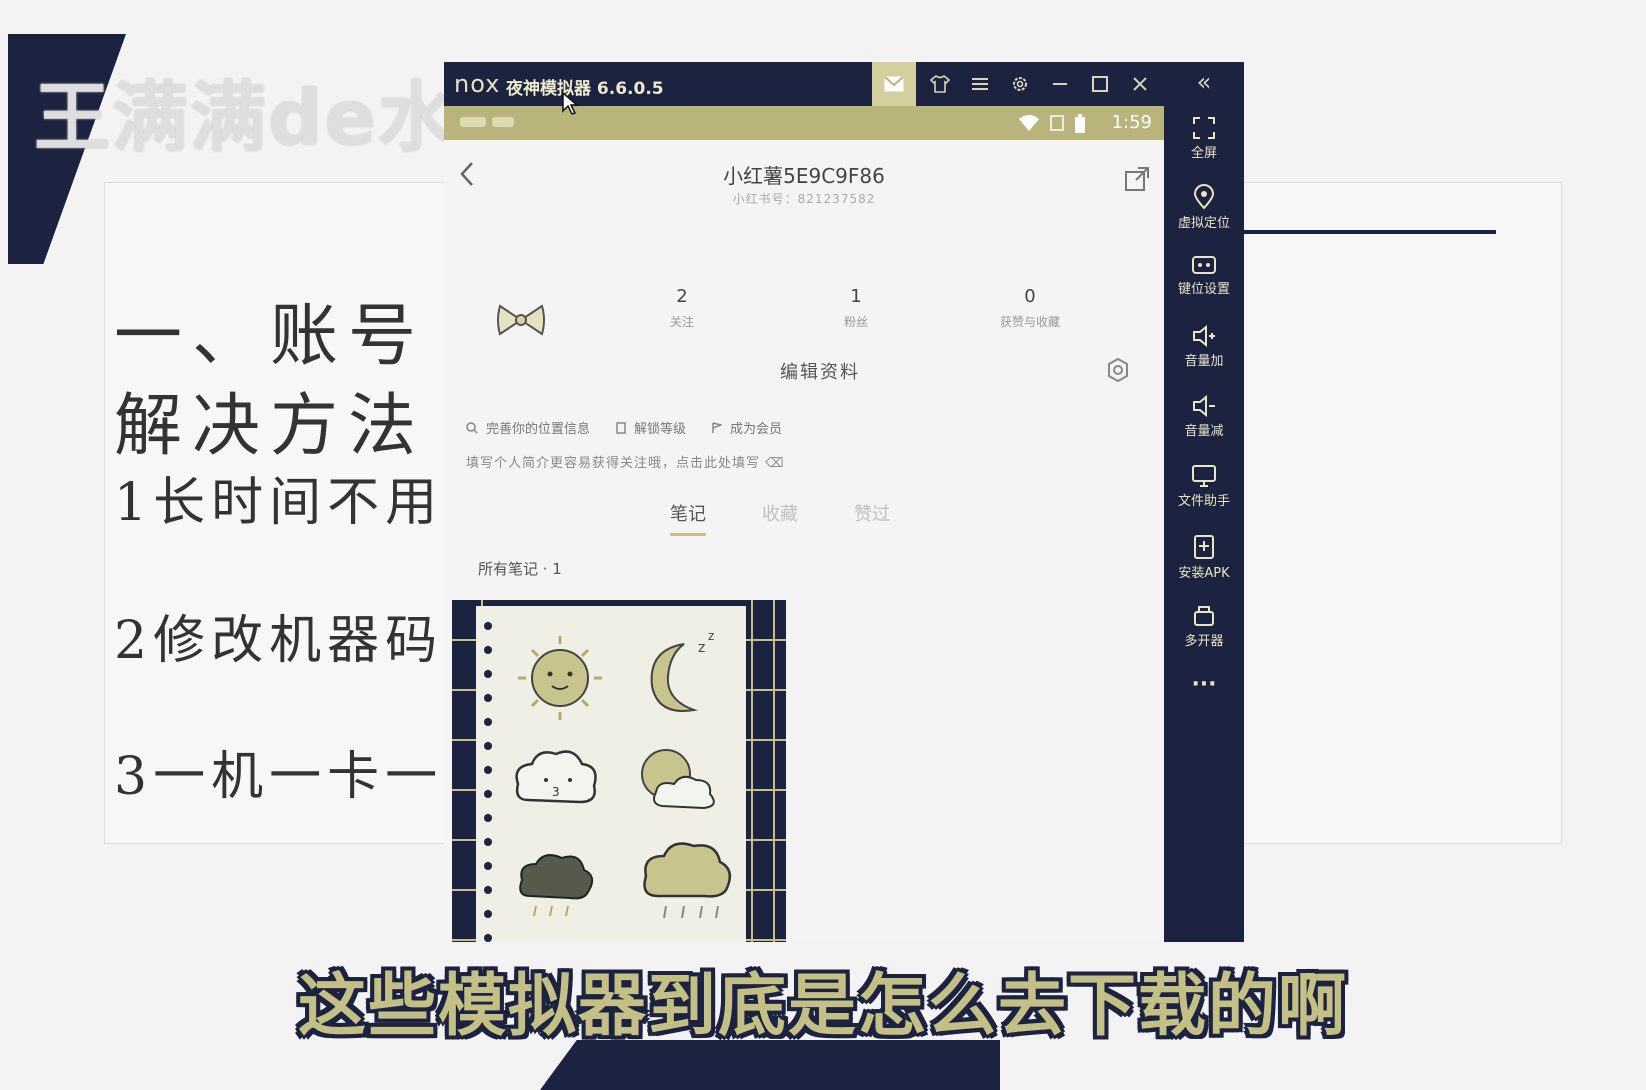  Describe the element at coordinates (1204, 128) in the screenshot. I see `fullscreen-icon` at that location.